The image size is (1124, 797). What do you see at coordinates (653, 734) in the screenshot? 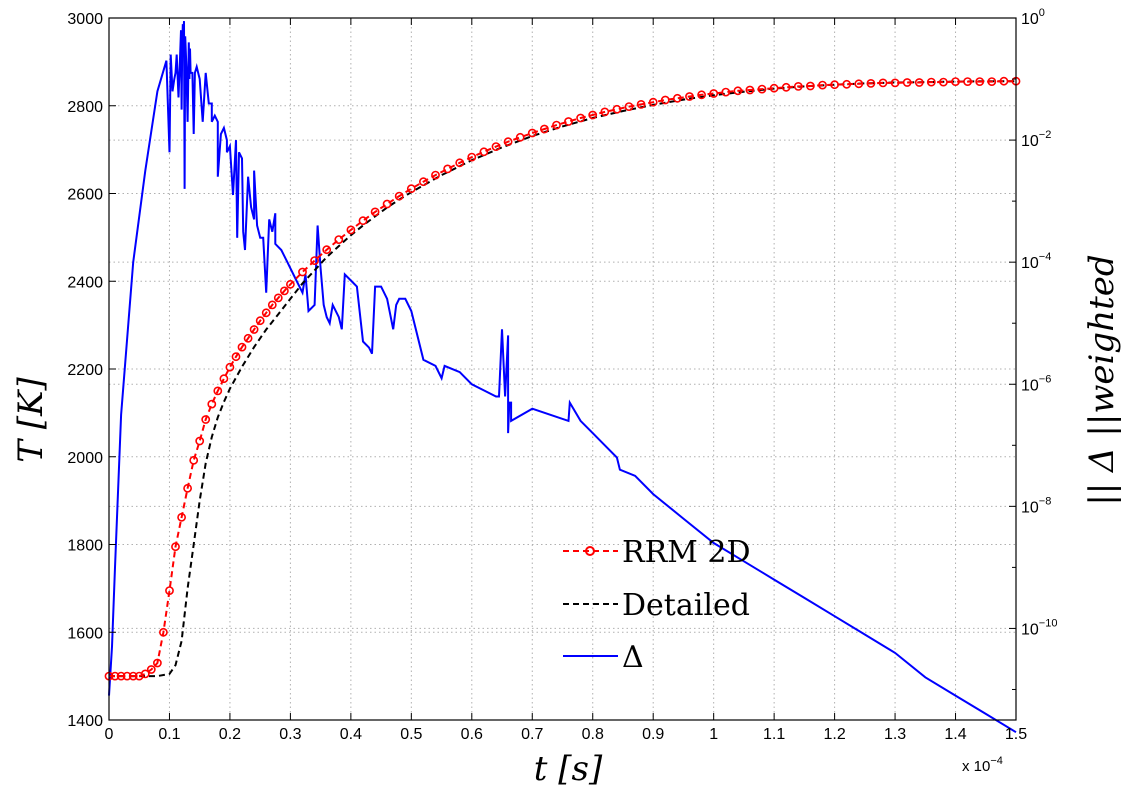
I see `x-tick-label: 0.9` at bounding box center [653, 734].